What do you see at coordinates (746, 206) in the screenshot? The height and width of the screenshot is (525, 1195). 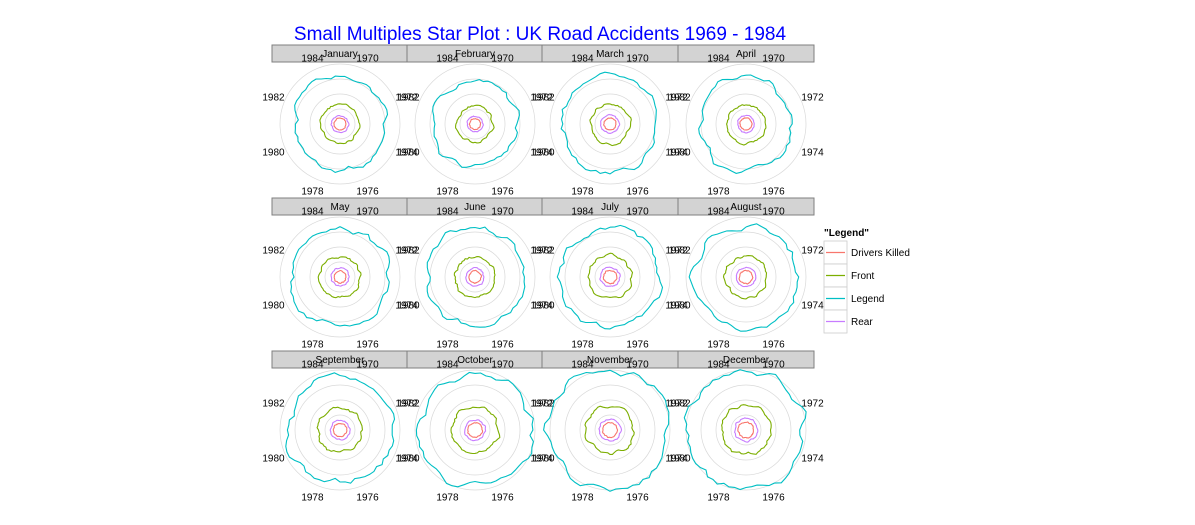 I see `strip-header` at bounding box center [746, 206].